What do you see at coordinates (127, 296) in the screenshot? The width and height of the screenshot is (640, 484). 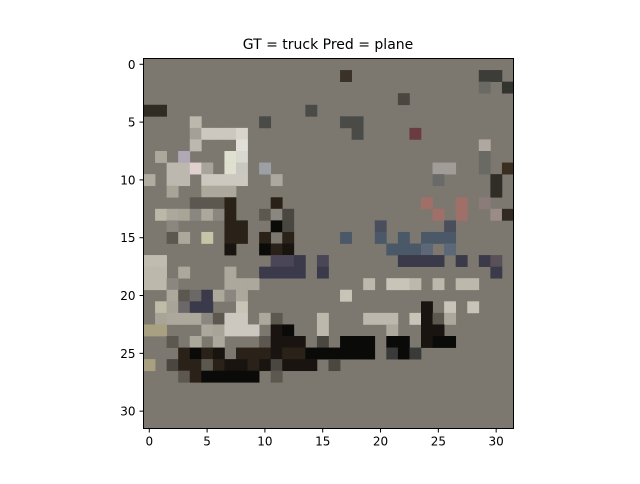 I see `y-tick-label: 20` at bounding box center [127, 296].